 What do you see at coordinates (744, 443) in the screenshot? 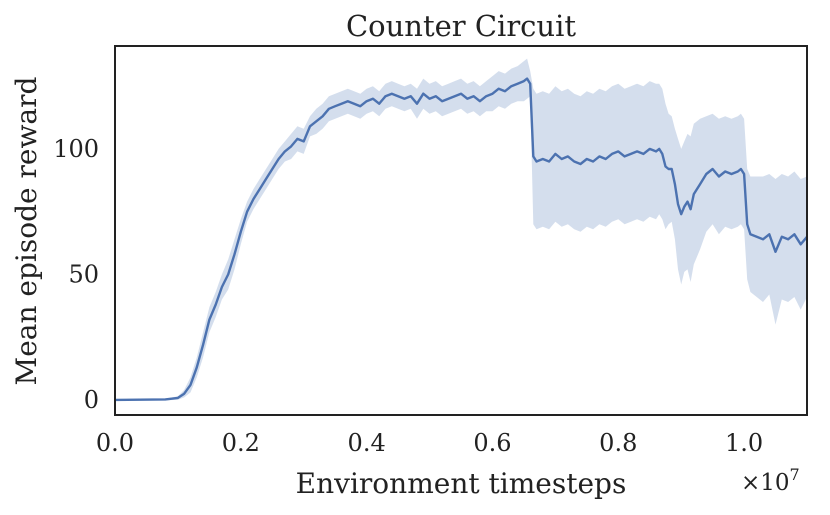
I see `x-tick-label: 1.0` at bounding box center [744, 443].